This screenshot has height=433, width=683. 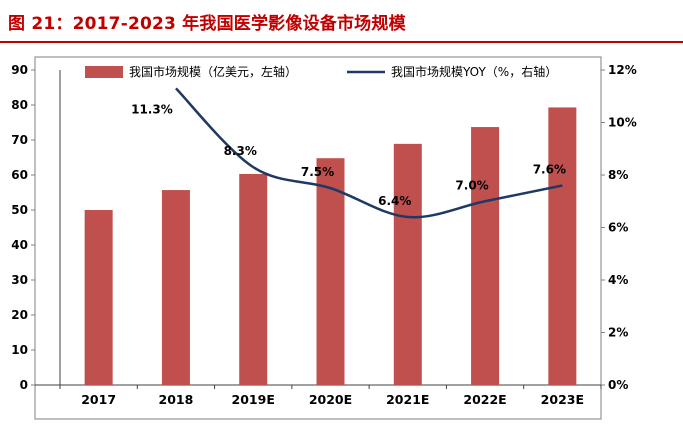 I want to click on bar-2018, so click(x=175, y=287).